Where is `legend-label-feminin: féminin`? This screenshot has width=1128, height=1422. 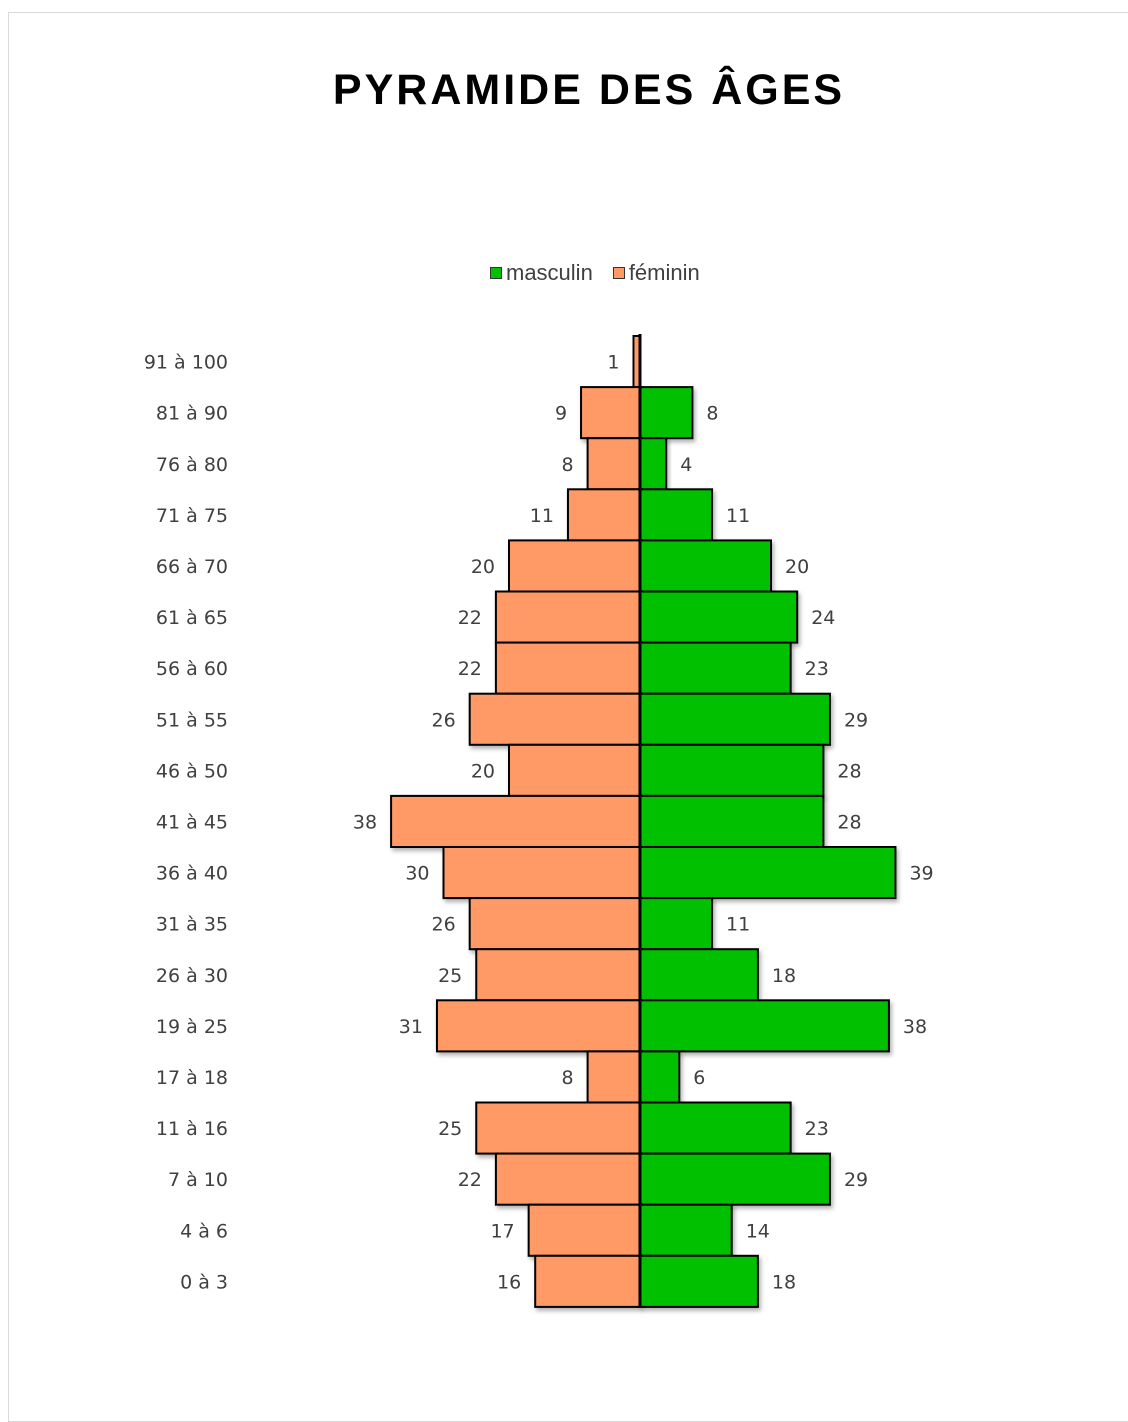
legend-label-feminin: féminin is located at coordinates (664, 272).